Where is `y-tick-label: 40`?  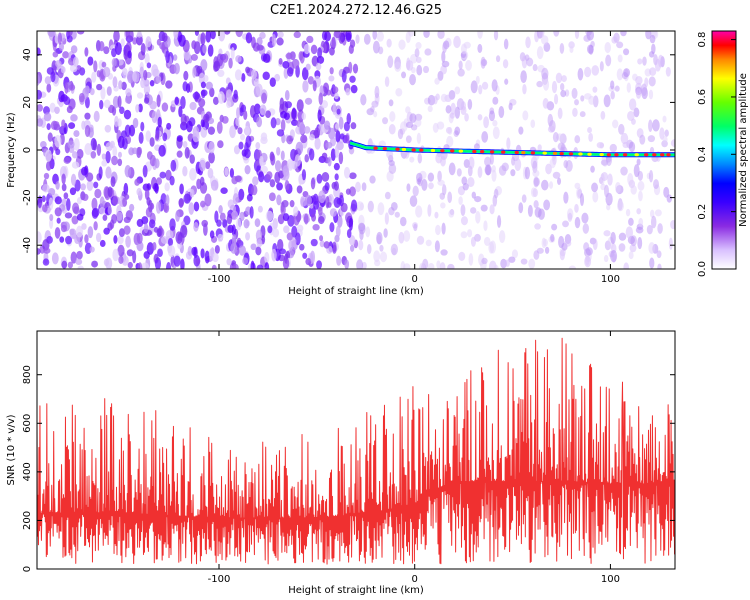
y-tick-label: 40 is located at coordinates (27, 54).